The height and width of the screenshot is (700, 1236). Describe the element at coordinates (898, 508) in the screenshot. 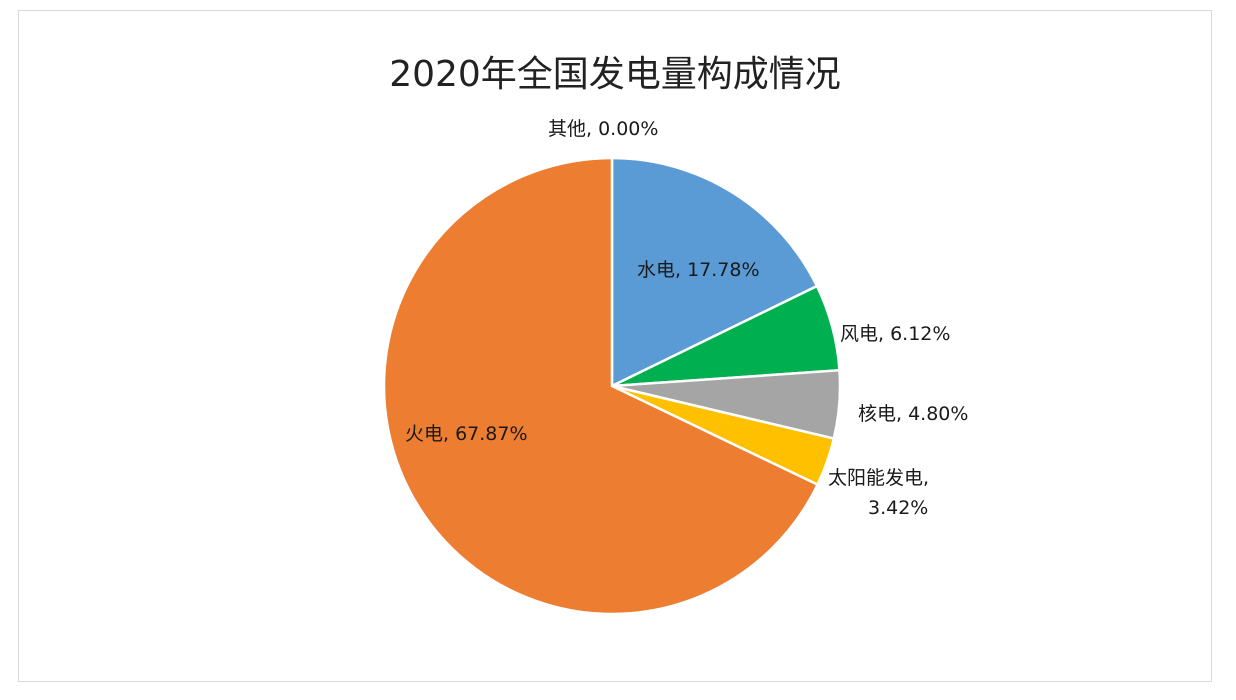

I see `label-solar-line2: 3.42%` at that location.